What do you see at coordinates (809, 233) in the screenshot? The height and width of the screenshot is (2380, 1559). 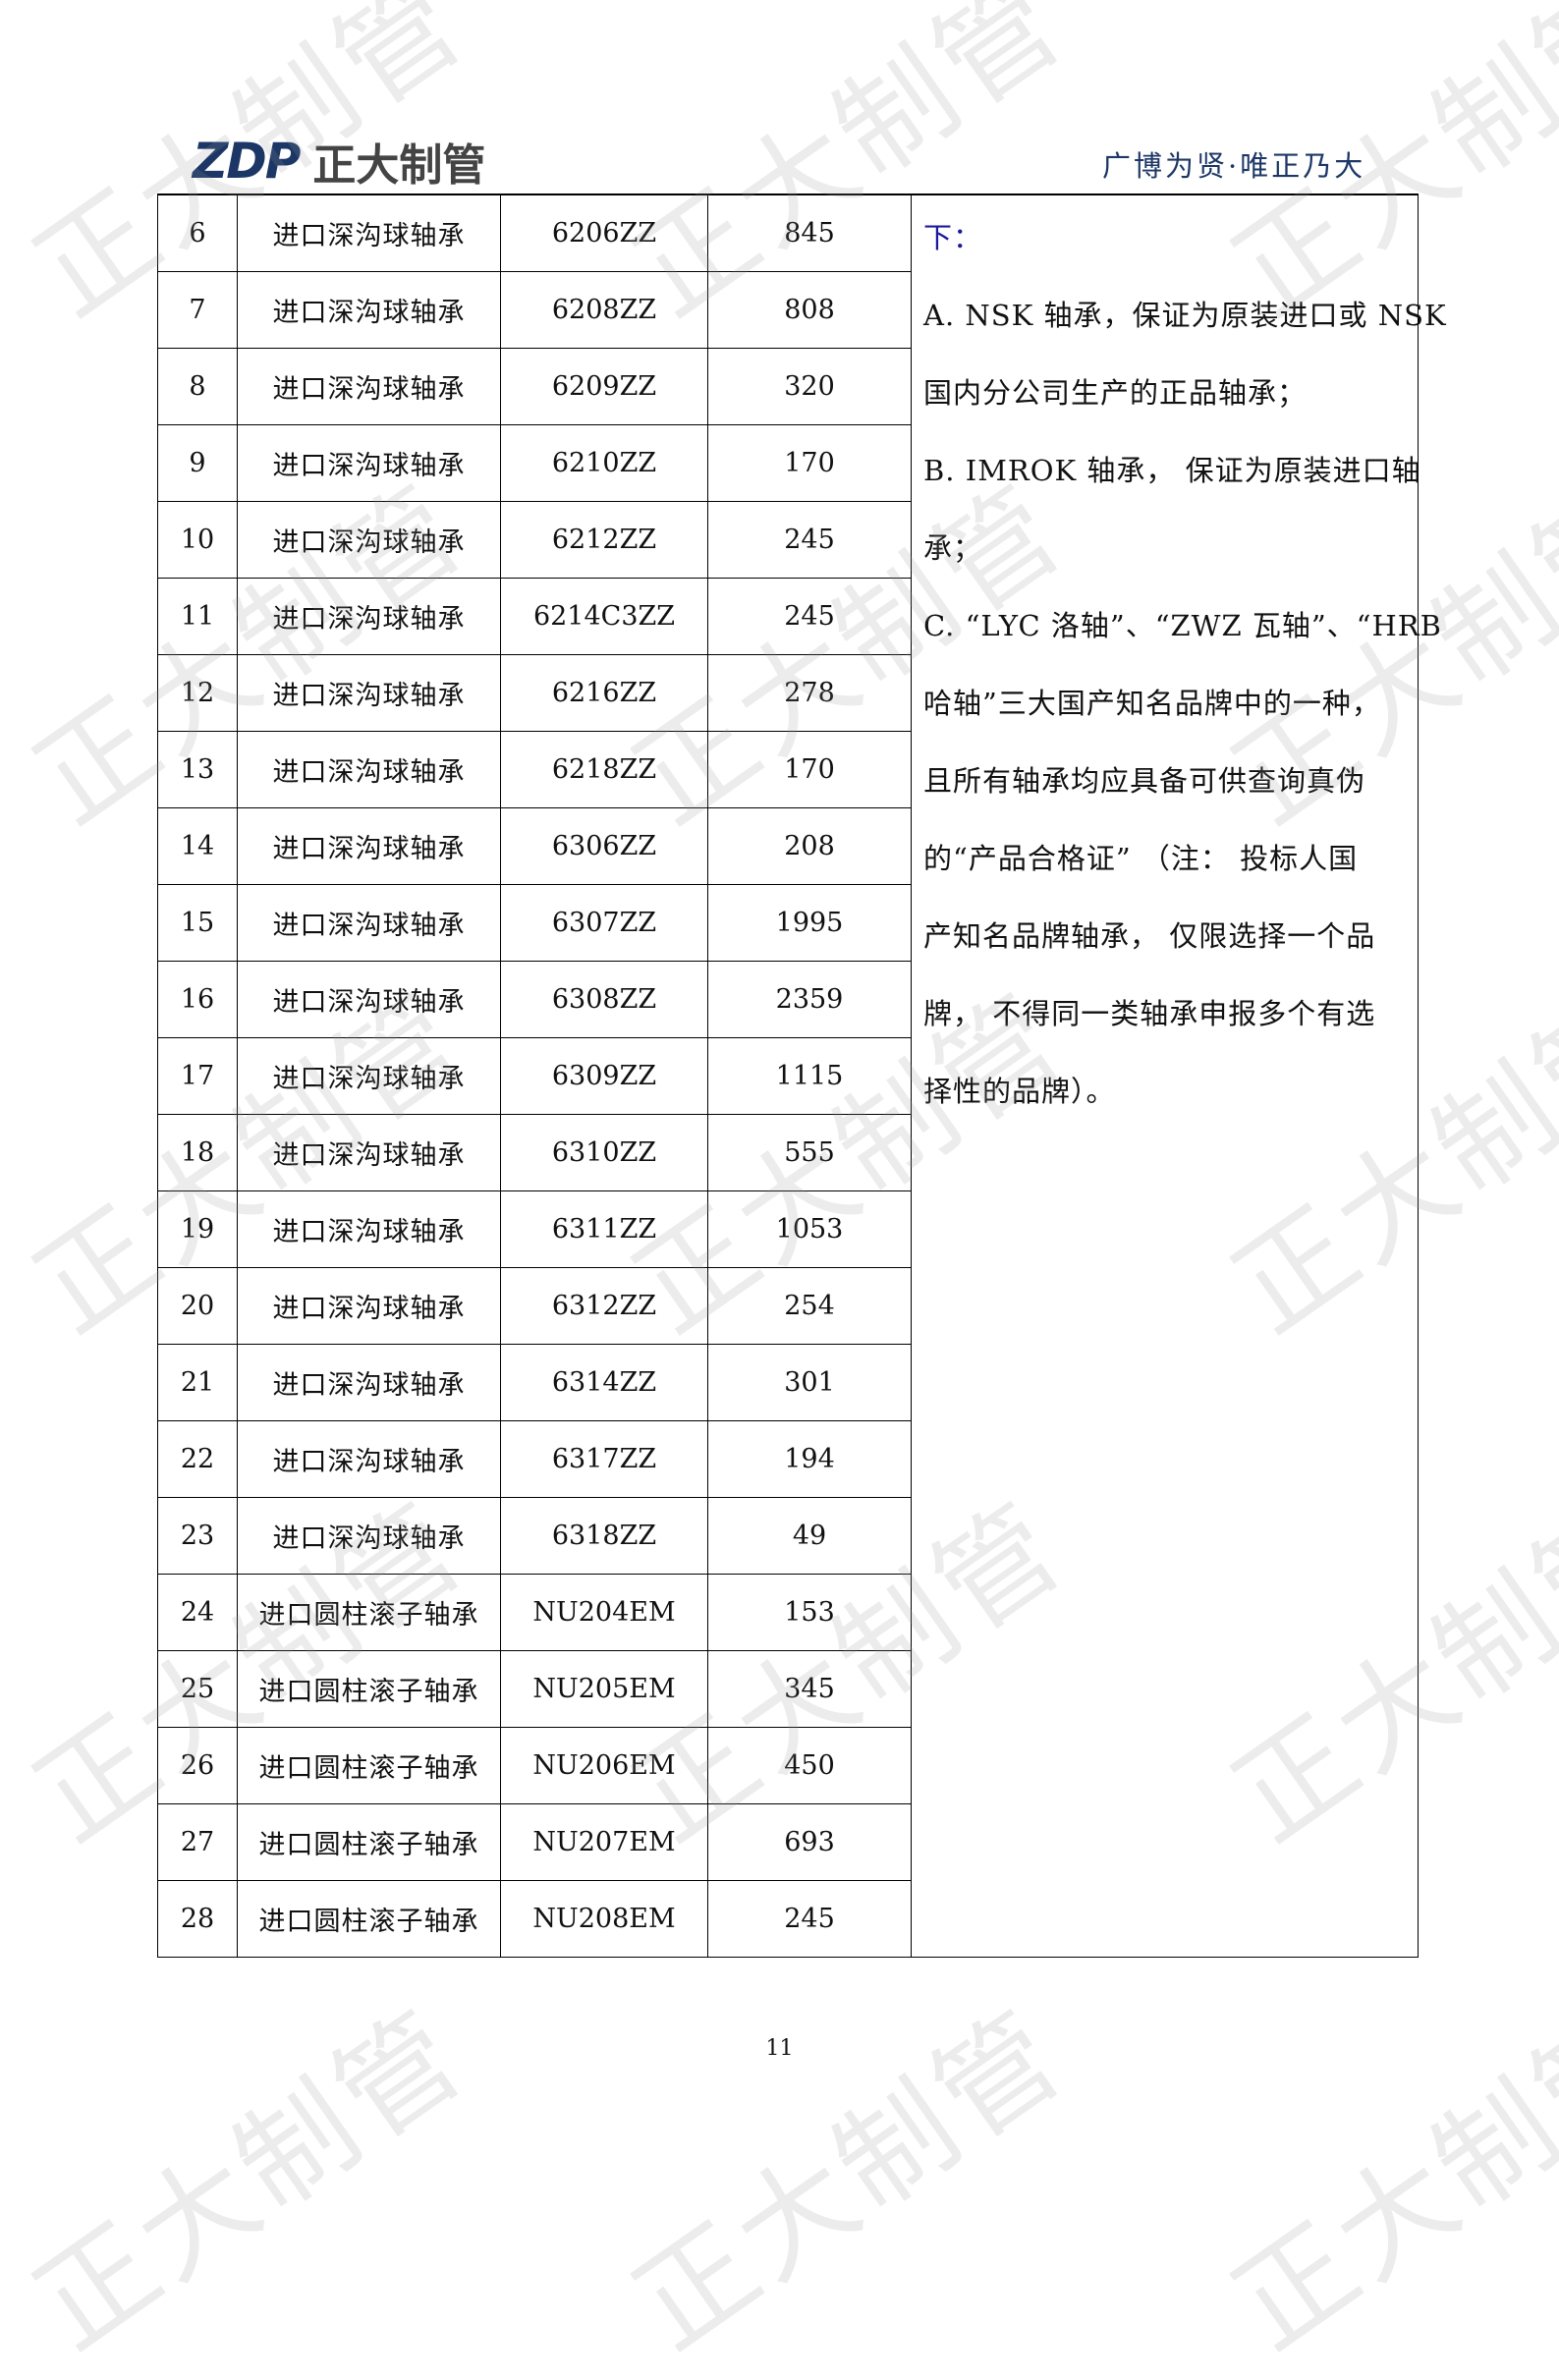 I see `quantity: 845` at bounding box center [809, 233].